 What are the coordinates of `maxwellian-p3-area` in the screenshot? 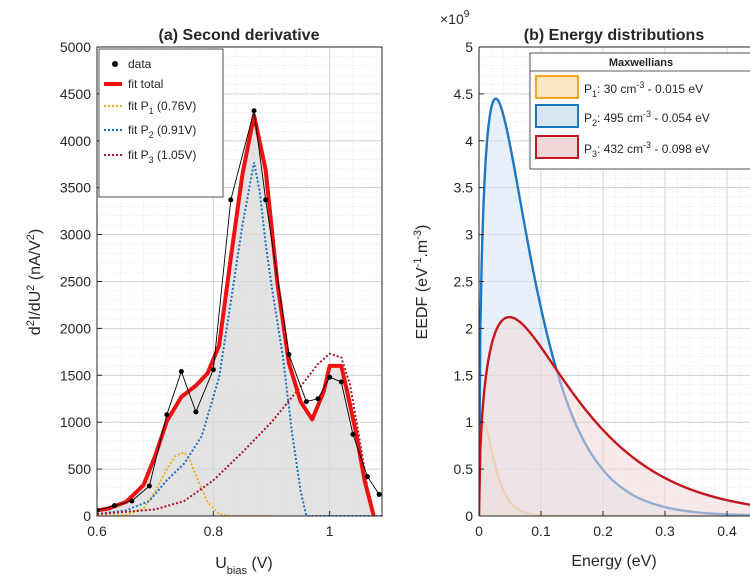 It's located at (614, 416).